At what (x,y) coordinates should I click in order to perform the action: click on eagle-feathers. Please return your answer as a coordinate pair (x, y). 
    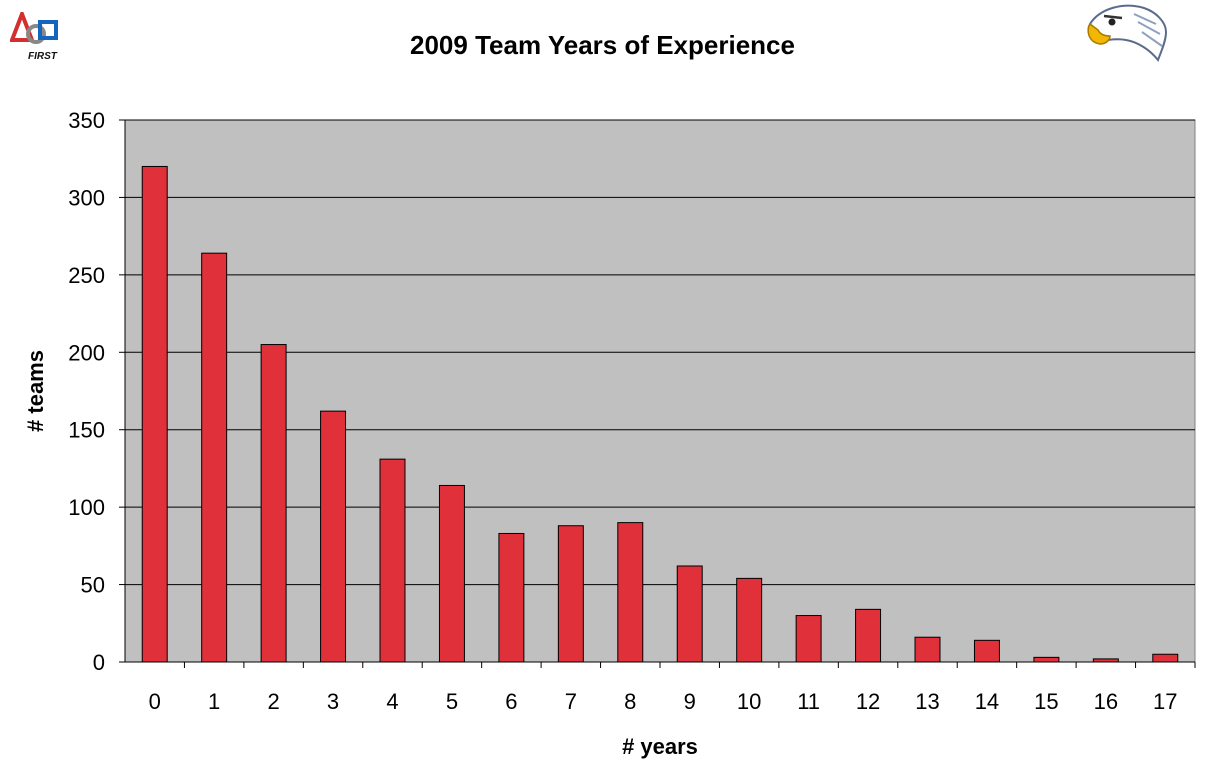
    Looking at the image, I should click on (1148, 30).